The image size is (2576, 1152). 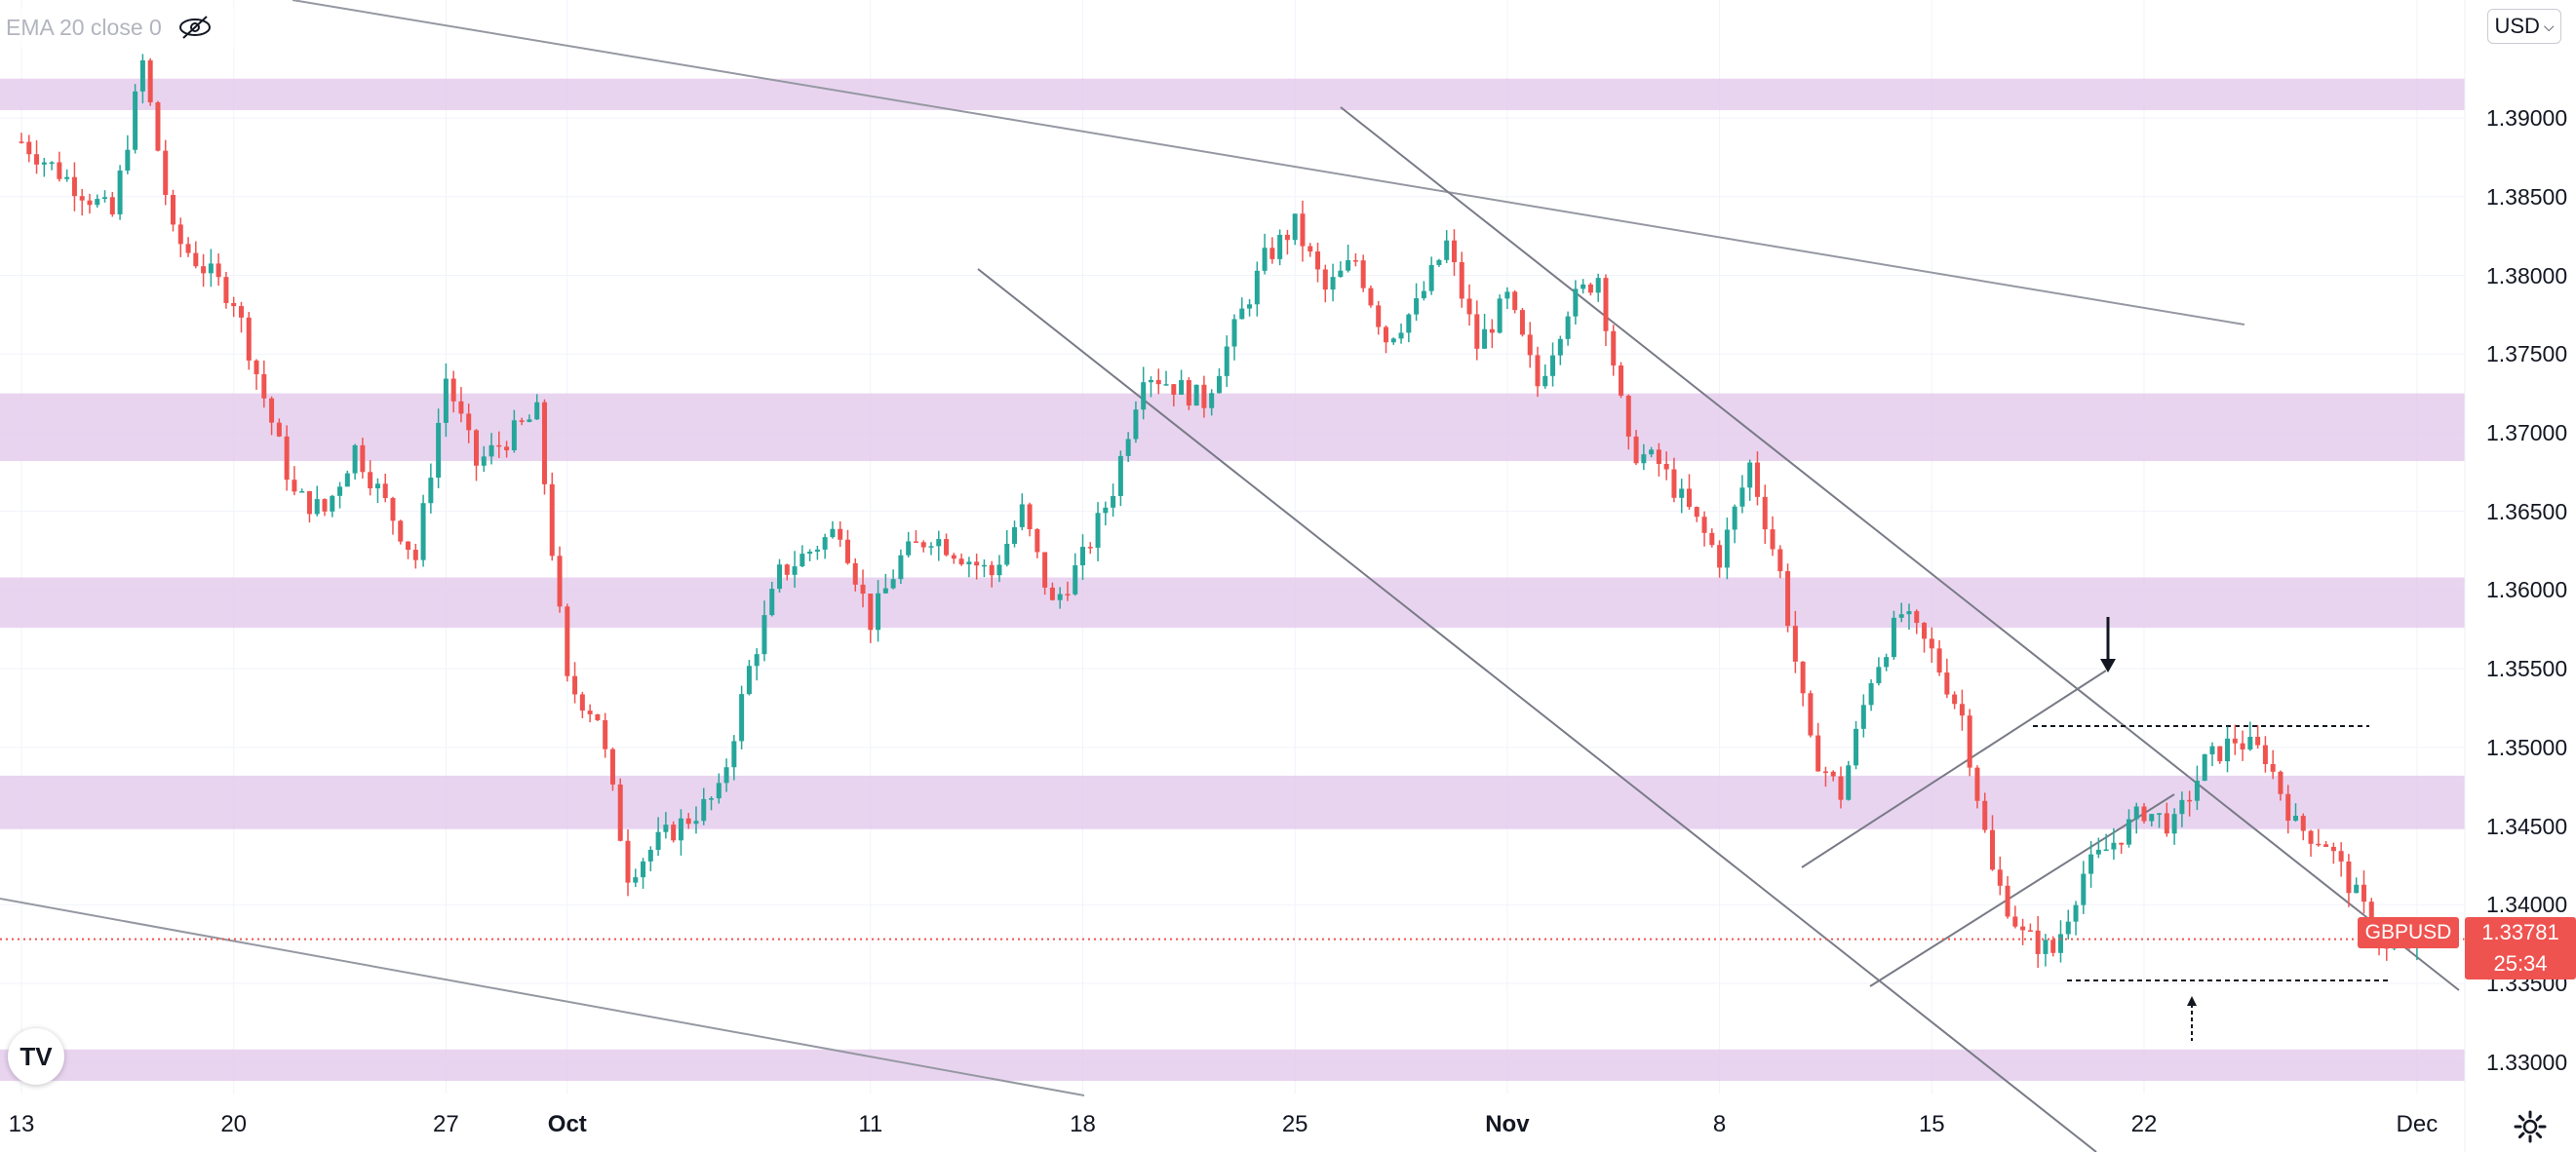 I want to click on eye-crossed-icon, so click(x=195, y=28).